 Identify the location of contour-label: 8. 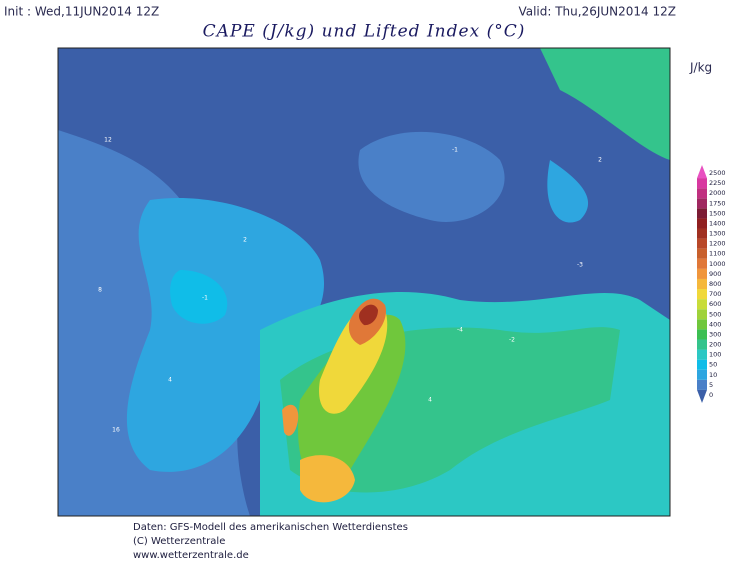
(100, 290).